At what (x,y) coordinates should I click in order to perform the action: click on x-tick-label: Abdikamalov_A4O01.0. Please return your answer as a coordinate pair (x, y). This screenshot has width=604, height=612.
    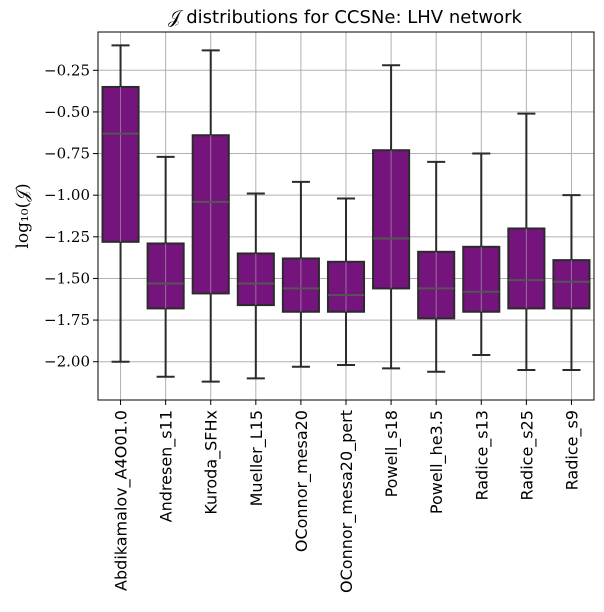
    Looking at the image, I should click on (122, 500).